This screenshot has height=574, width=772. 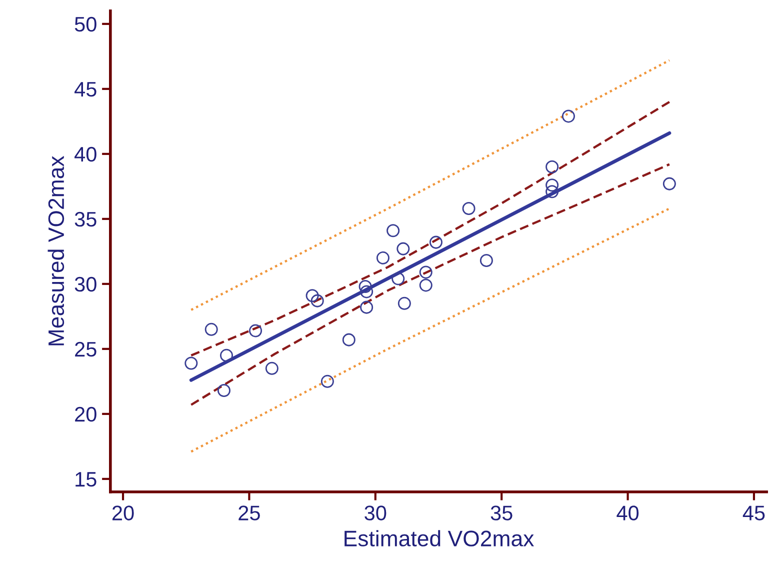 I want to click on y-tick-label: 35, so click(x=85, y=219).